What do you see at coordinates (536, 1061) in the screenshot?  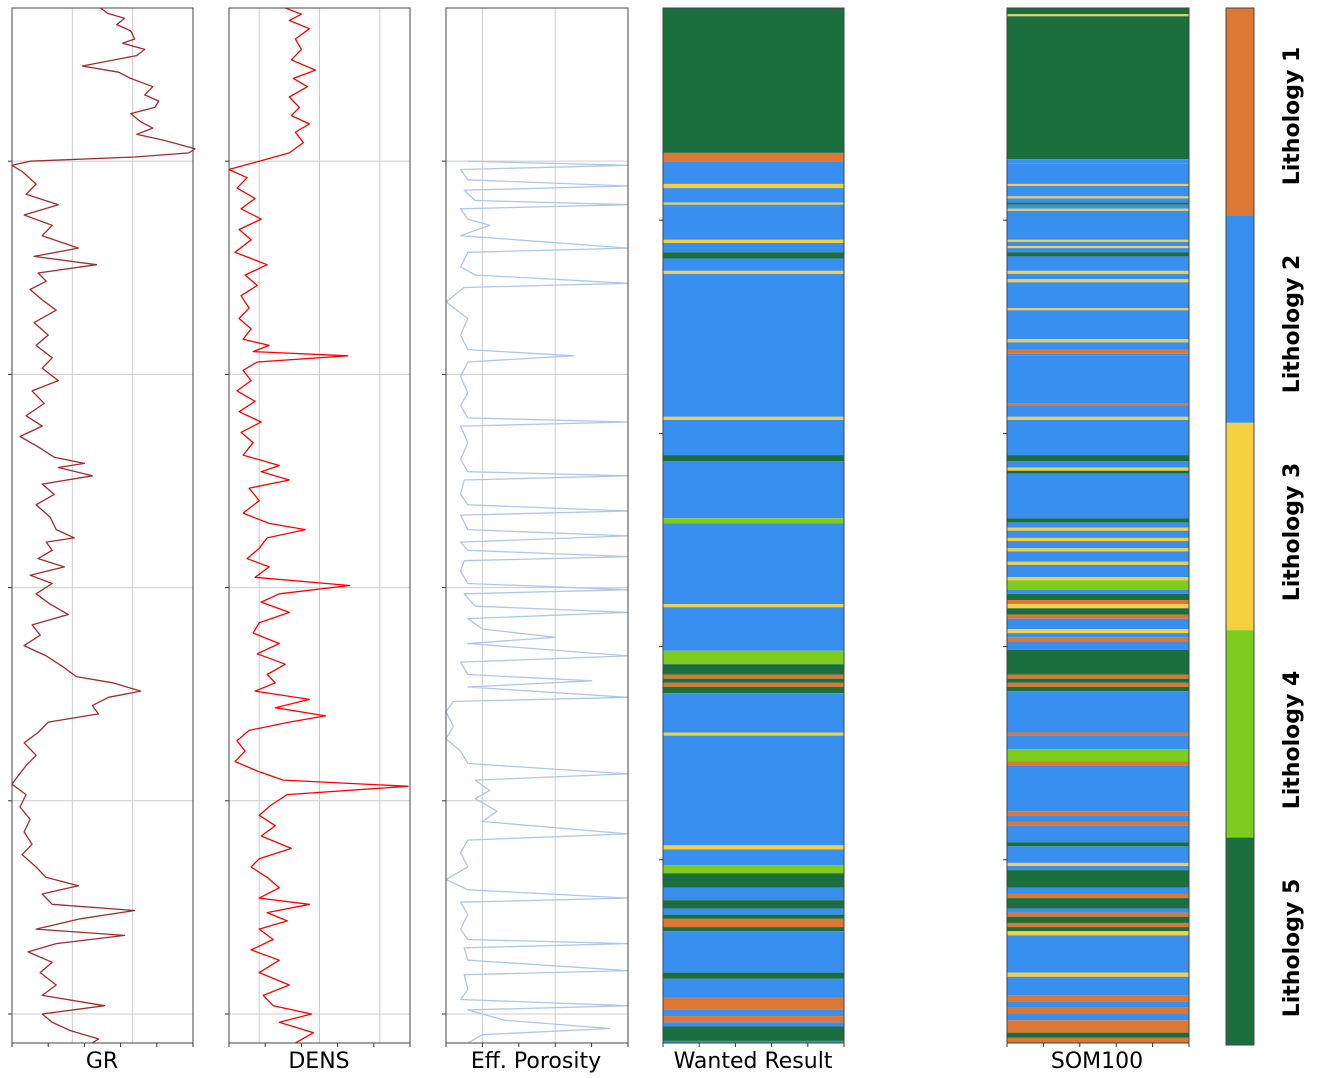 I see `track-label-eff-porosity: Eff. Porosity` at bounding box center [536, 1061].